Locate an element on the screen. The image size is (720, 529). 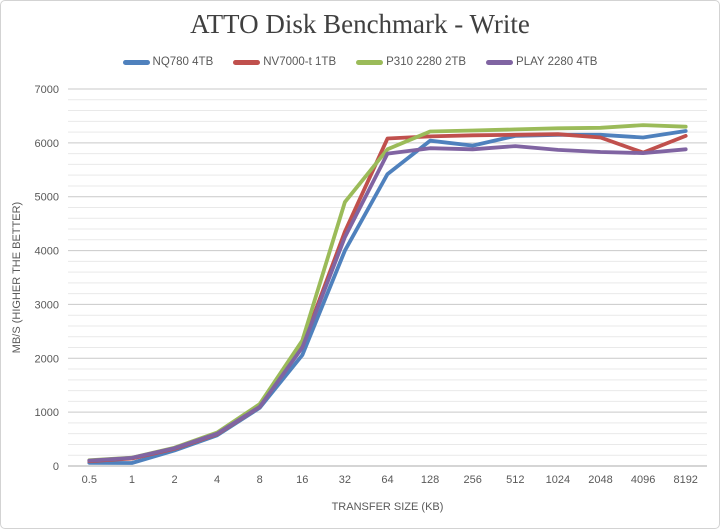
legend-item-p310-2280-2tb: P310 2280 2TB is located at coordinates (411, 62).